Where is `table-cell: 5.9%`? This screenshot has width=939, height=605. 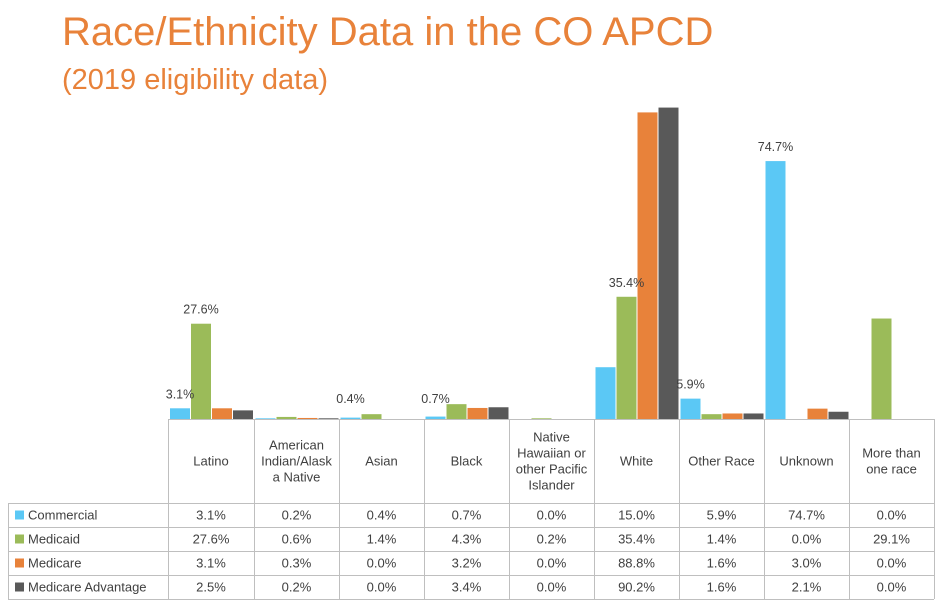 table-cell: 5.9% is located at coordinates (722, 515).